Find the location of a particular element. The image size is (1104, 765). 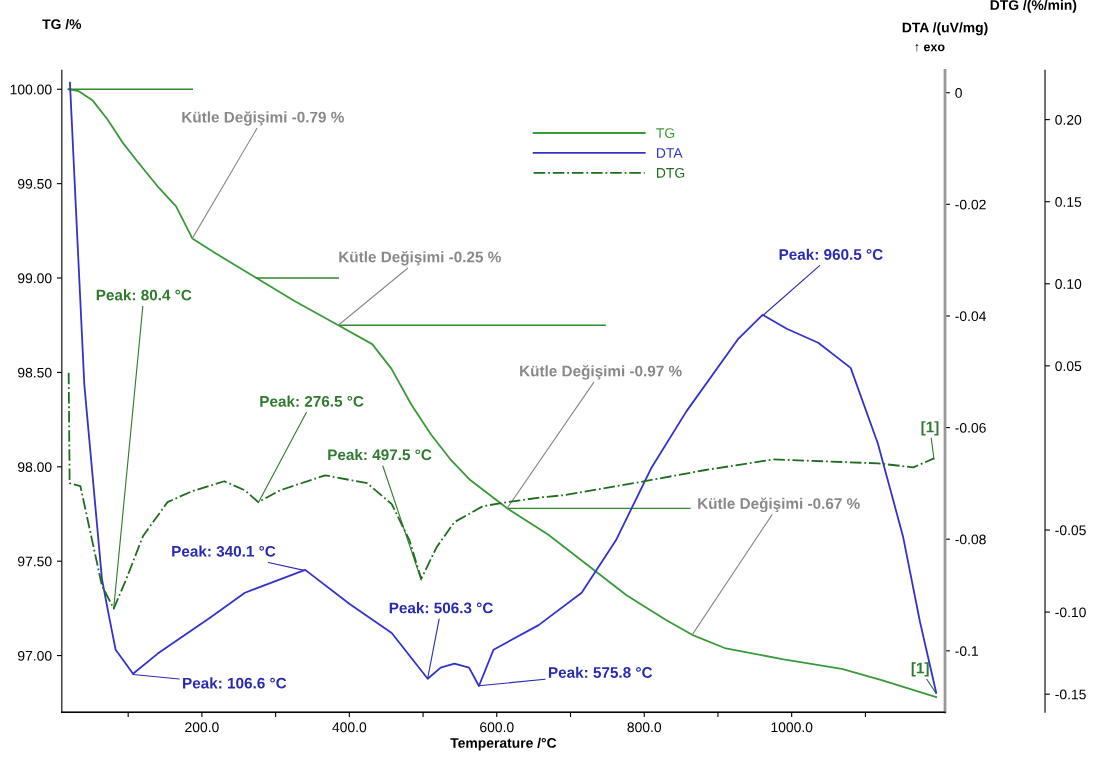

x-axis-title: Temperature /°C is located at coordinates (503, 744).